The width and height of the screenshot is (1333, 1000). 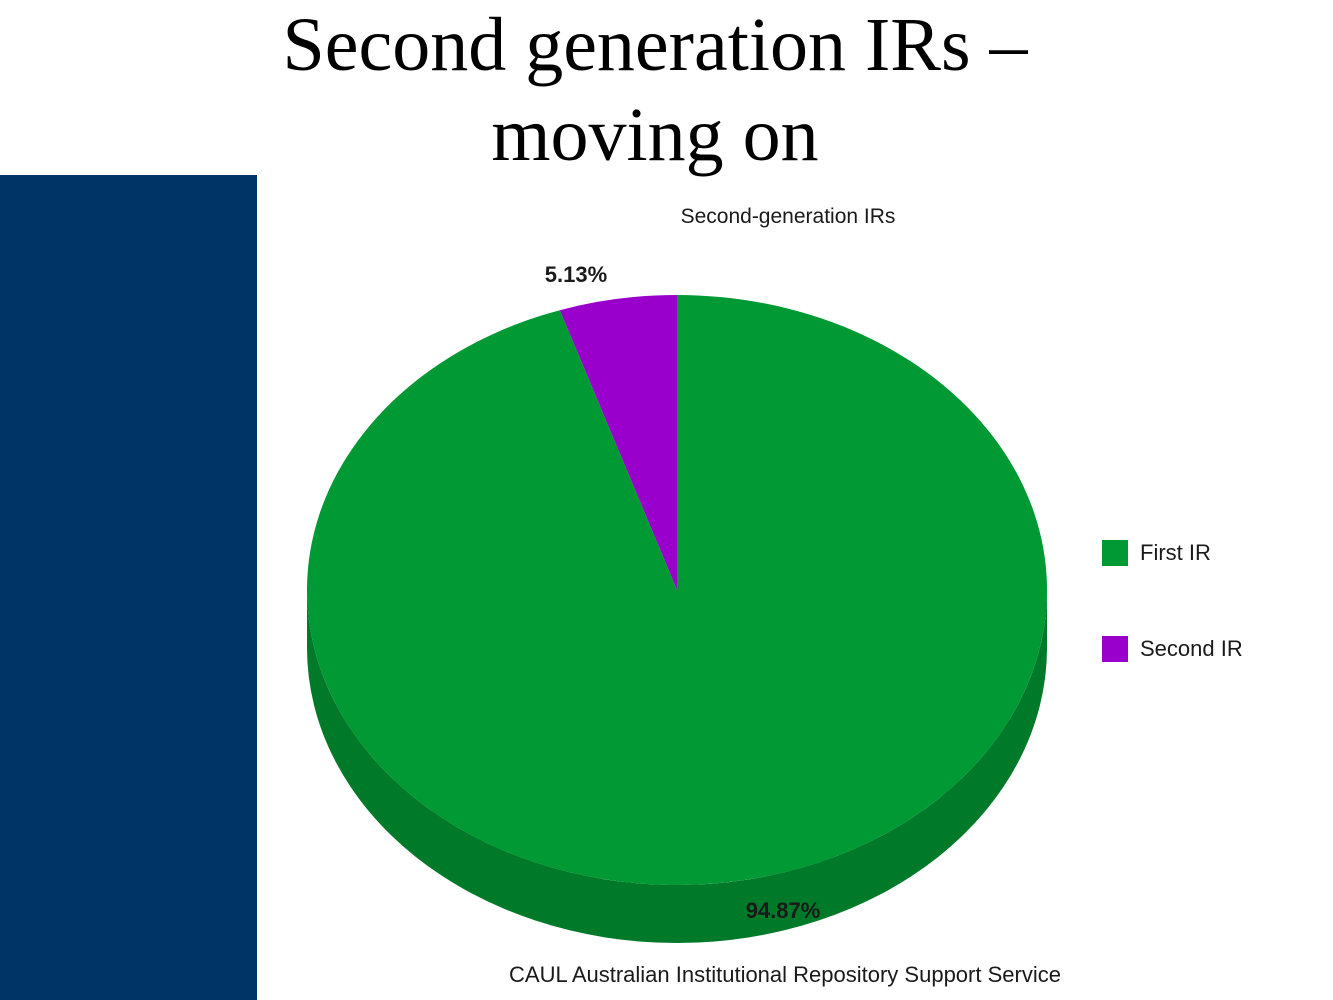 What do you see at coordinates (1175, 552) in the screenshot?
I see `legend-label-first-ir: First IR` at bounding box center [1175, 552].